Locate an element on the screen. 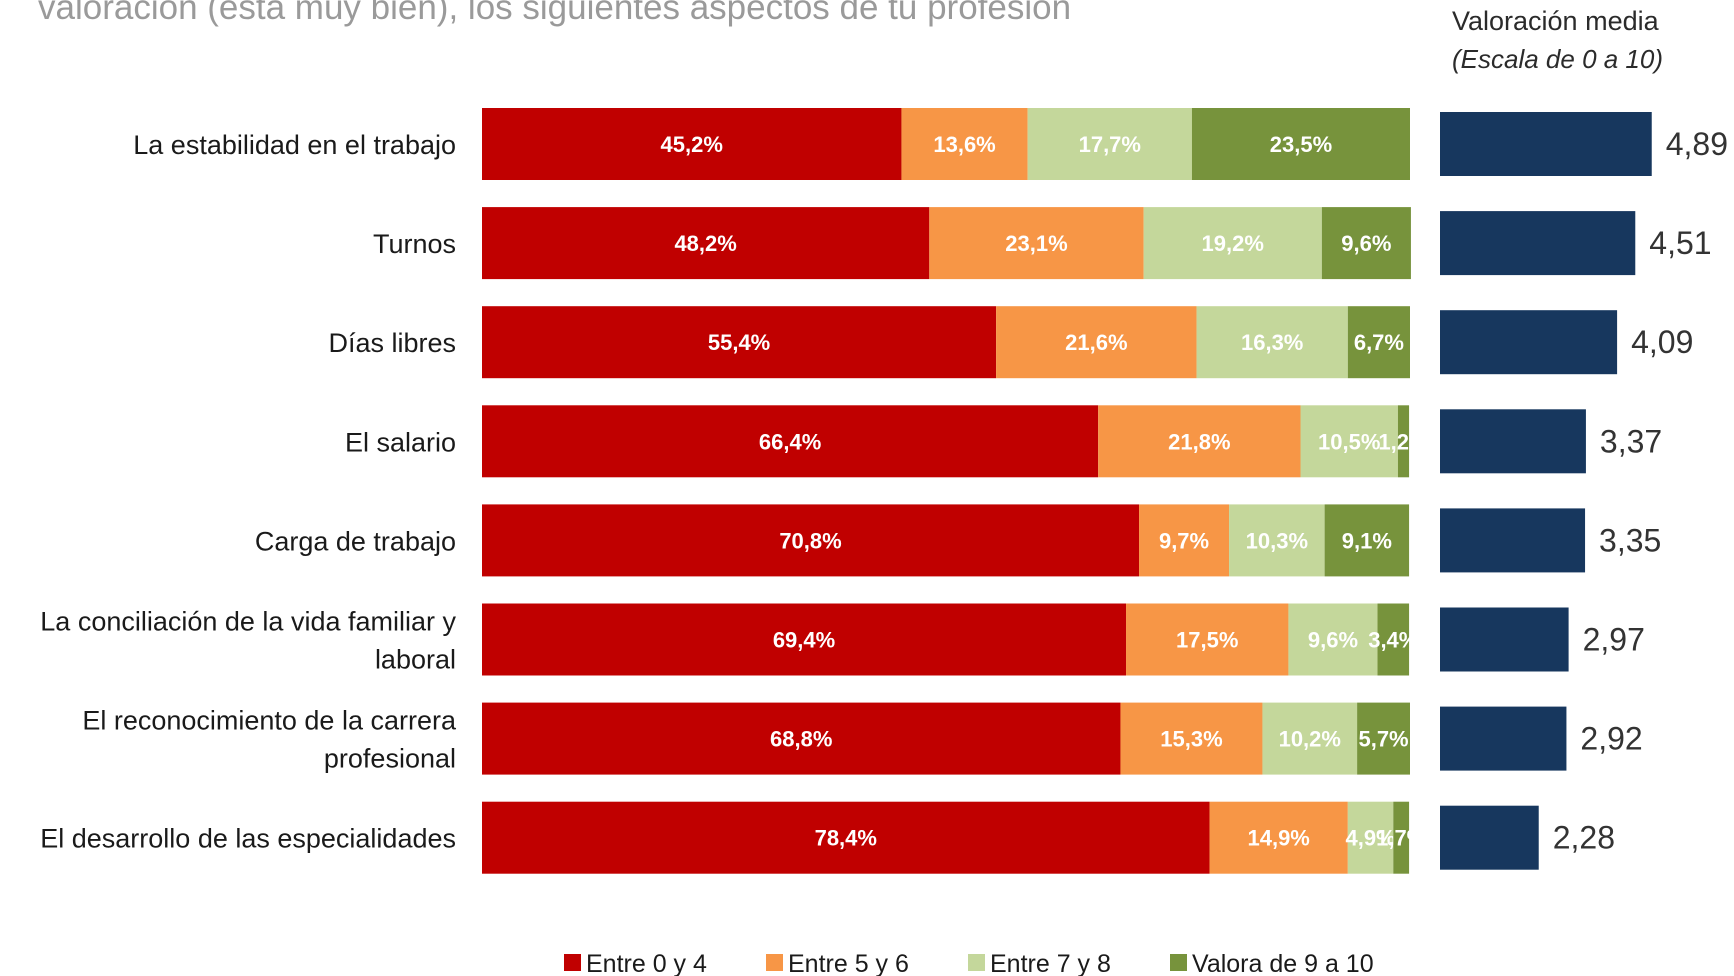  data-label: 13,6% is located at coordinates (964, 144).